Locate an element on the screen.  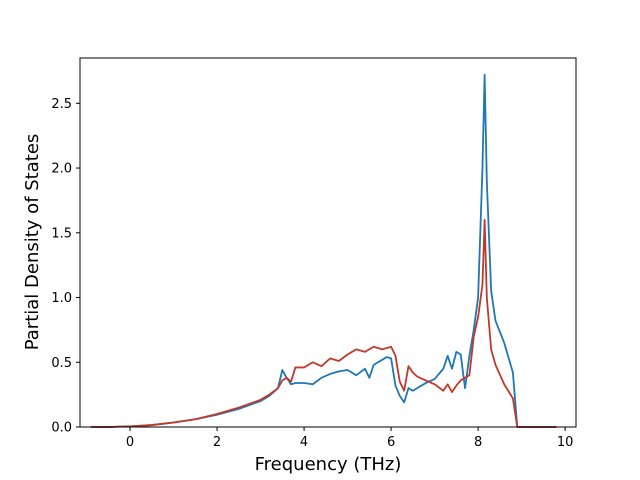
y-tick-label: 2.5 is located at coordinates (61, 104).